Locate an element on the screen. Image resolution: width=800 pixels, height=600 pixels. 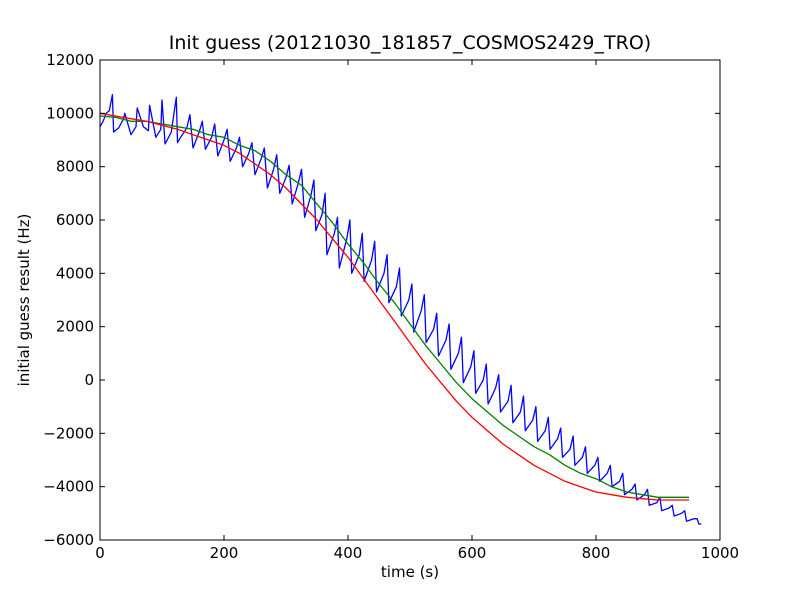
x-tick-label: 0 is located at coordinates (100, 553).